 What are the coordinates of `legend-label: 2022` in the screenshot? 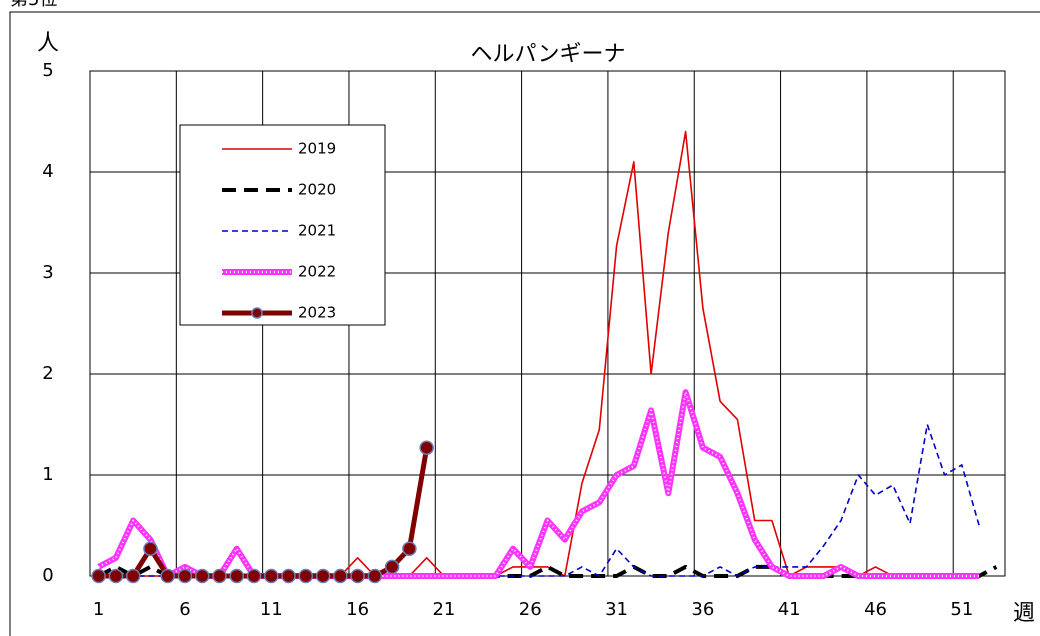 It's located at (317, 272).